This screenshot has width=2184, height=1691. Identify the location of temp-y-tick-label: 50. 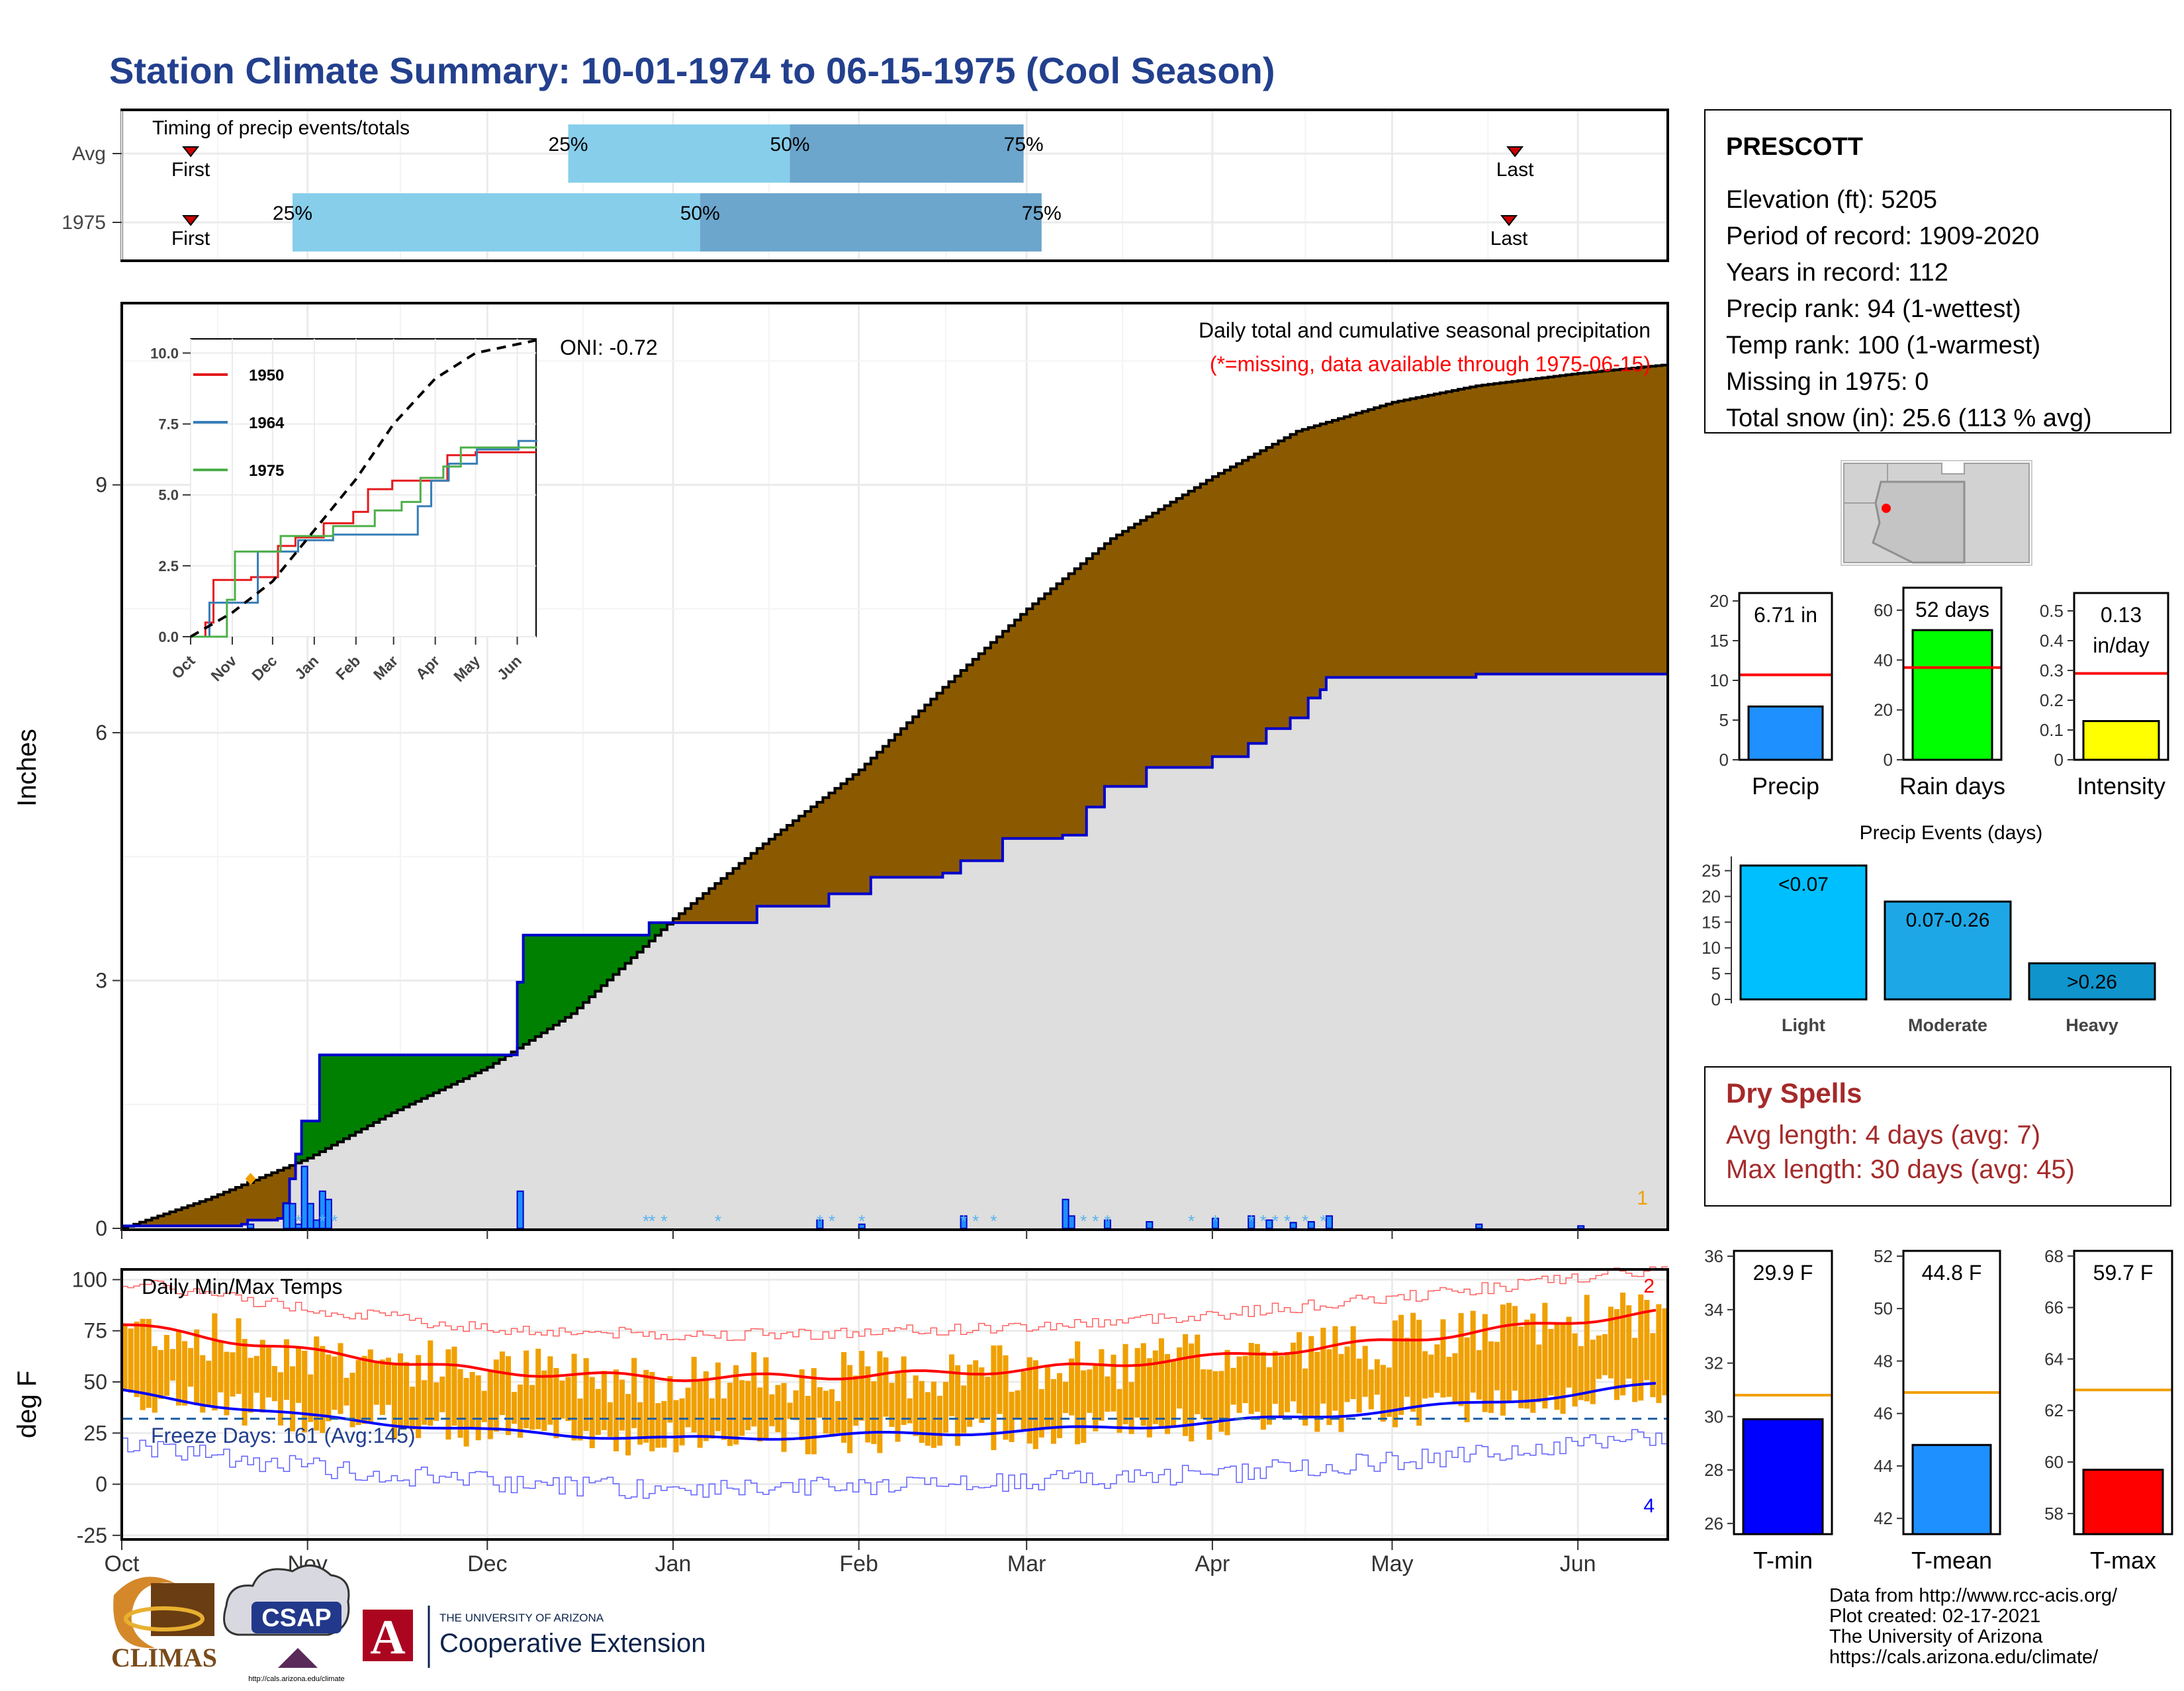
(95, 1382).